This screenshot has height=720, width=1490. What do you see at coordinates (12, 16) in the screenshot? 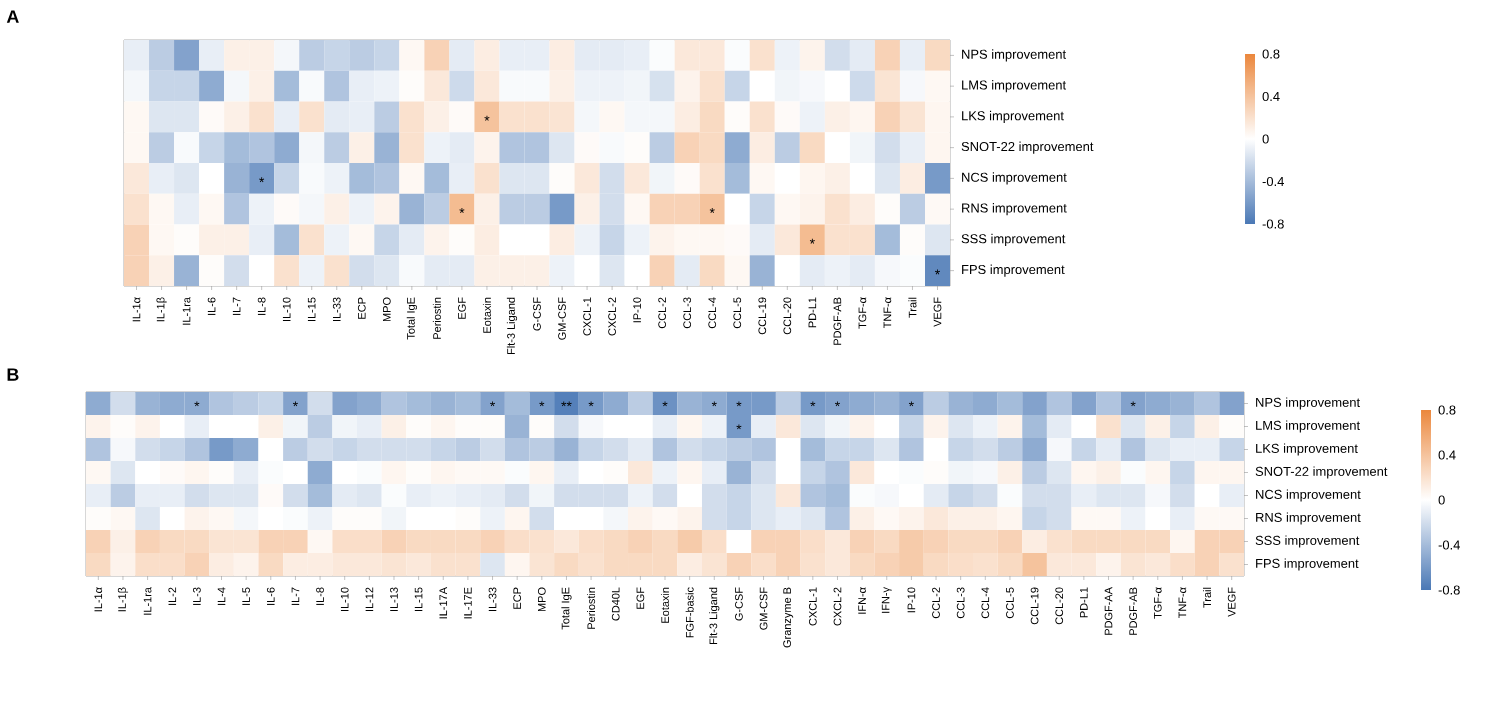
I see `chart-title: A` at bounding box center [12, 16].